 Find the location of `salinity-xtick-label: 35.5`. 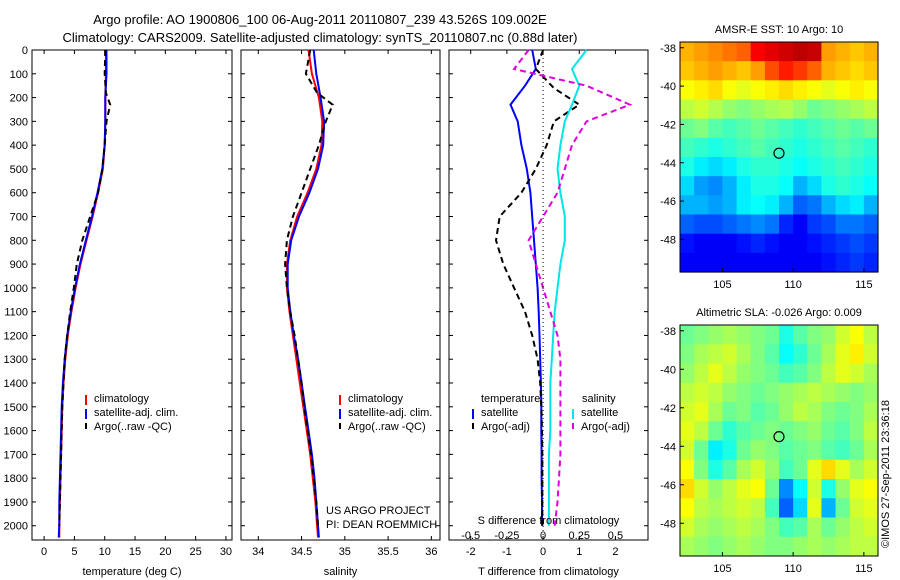

salinity-xtick-label: 35.5 is located at coordinates (387, 552).